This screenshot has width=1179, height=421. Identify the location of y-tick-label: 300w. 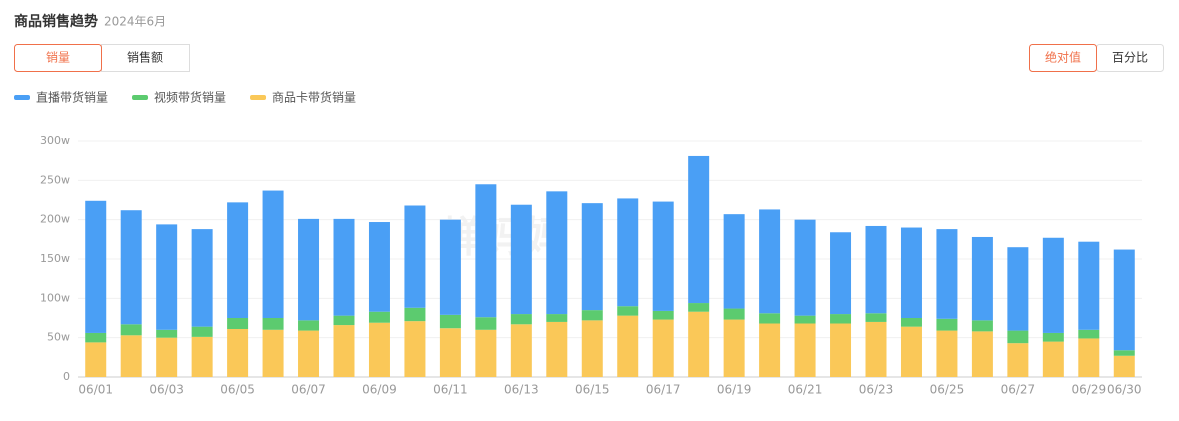
(55, 140).